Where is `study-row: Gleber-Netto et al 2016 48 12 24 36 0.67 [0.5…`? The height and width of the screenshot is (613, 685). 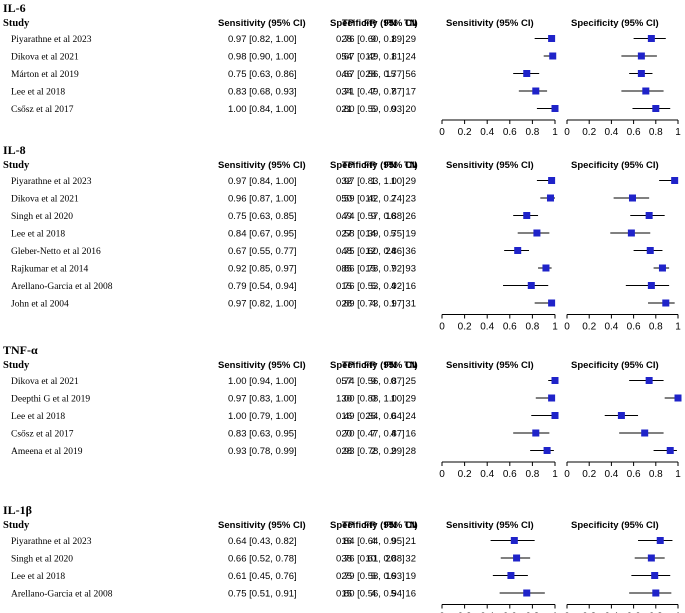
study-row: Gleber-Netto et al 2016 48 12 24 36 0.67 [0.5… is located at coordinates (337, 251).